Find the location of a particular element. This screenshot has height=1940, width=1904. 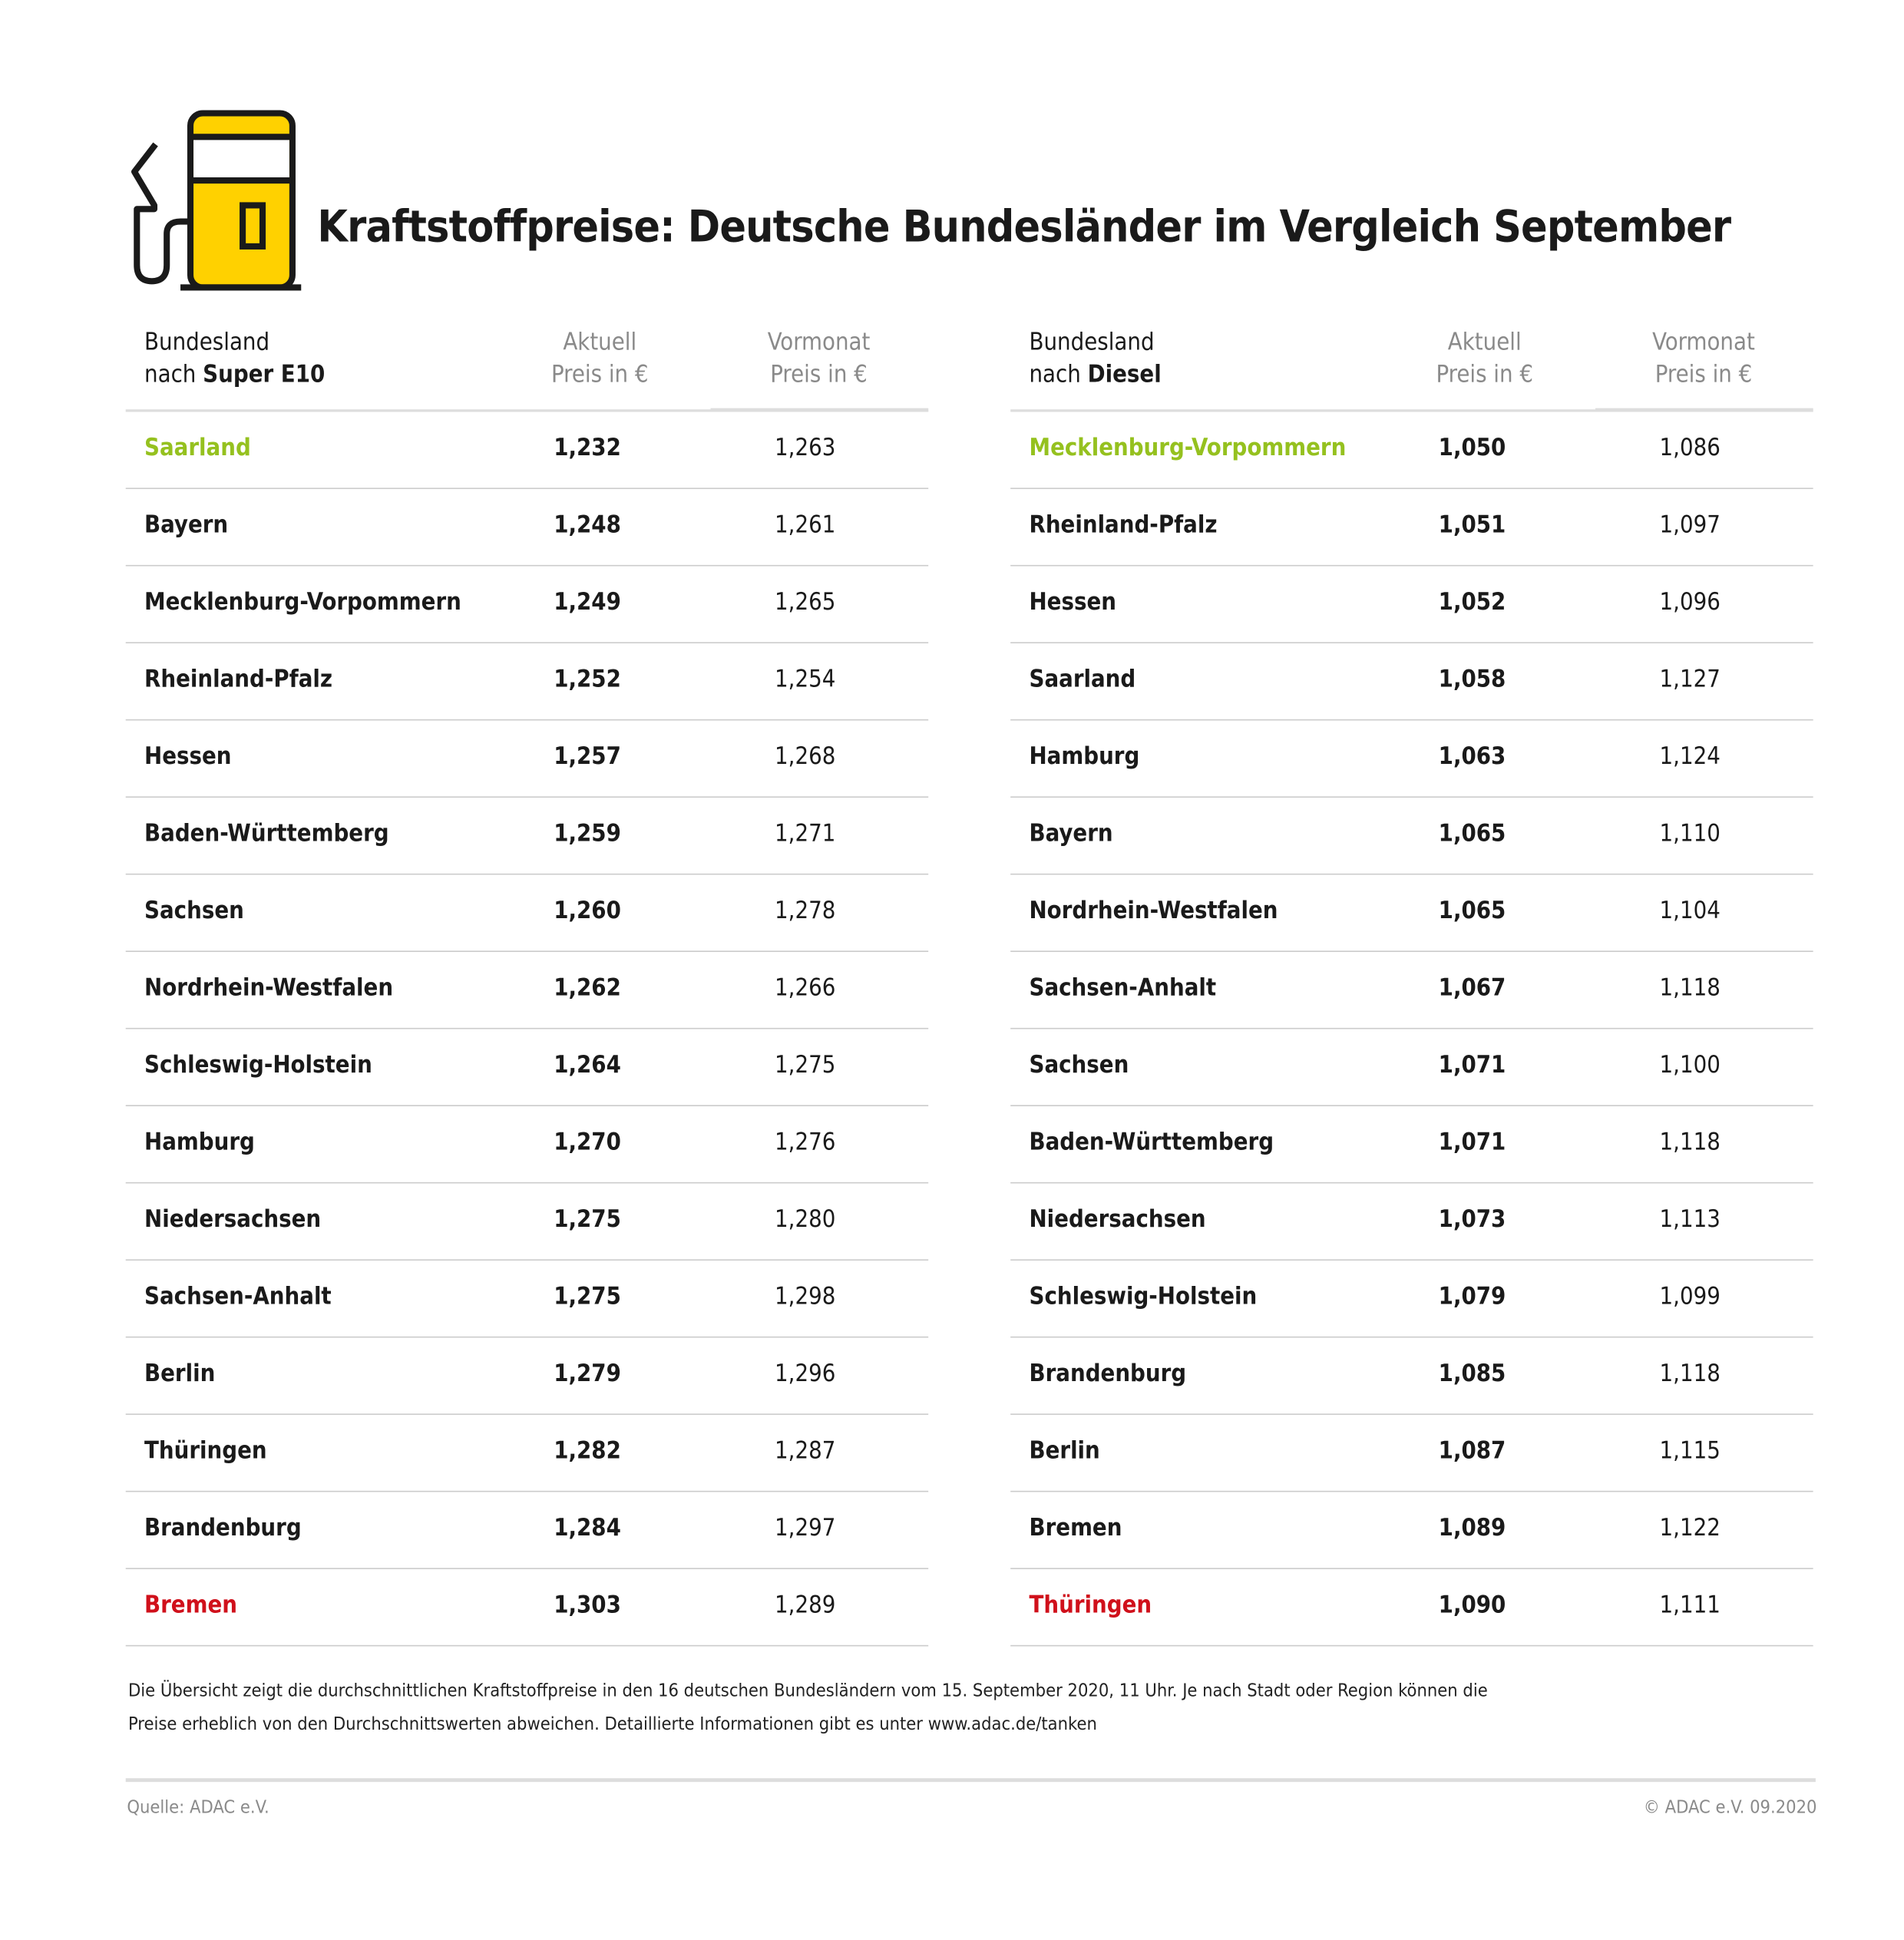

table-row: Niedersachsen 1,073 1,113 is located at coordinates (1411, 1222).